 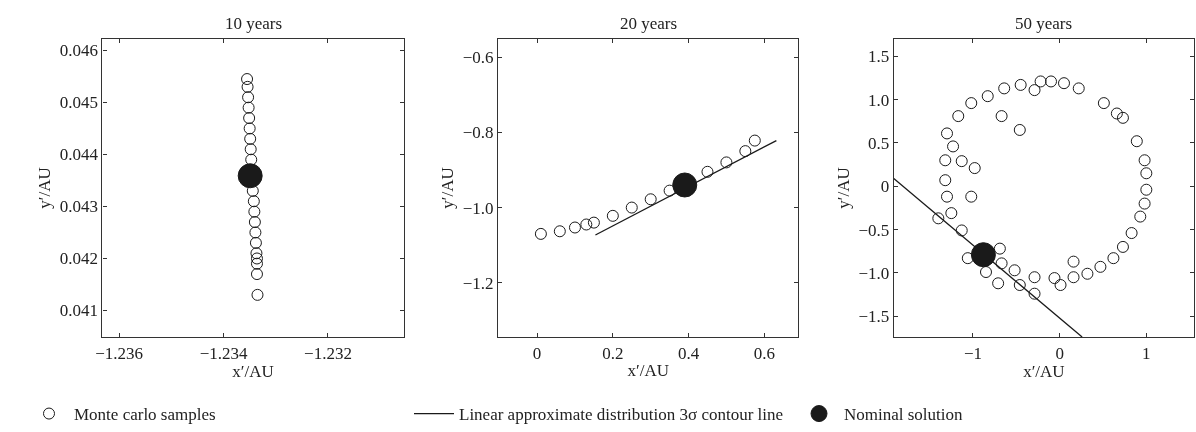 What do you see at coordinates (78, 207) in the screenshot?
I see `y-tick-label: 0.043` at bounding box center [78, 207].